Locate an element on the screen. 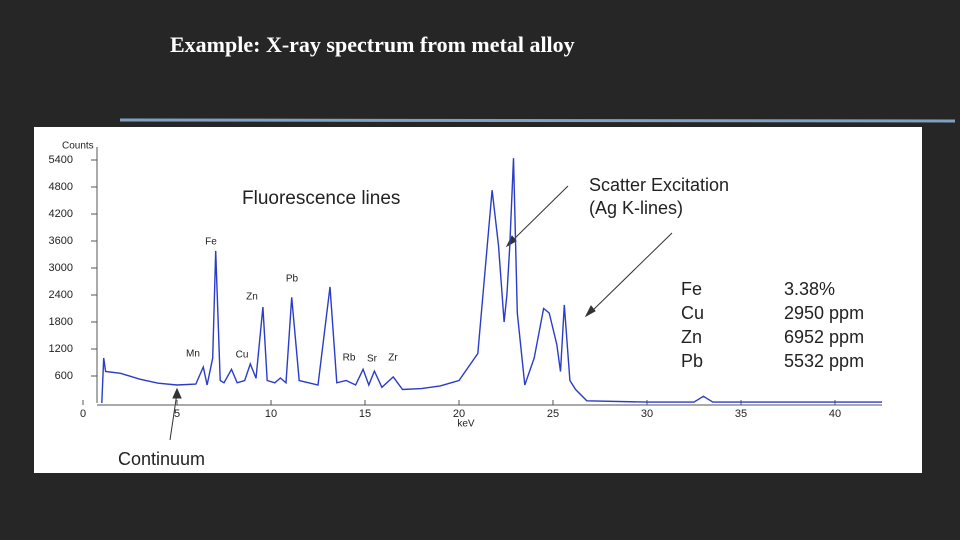 This screenshot has height=540, width=960. y-tick-label: 3600 is located at coordinates (61, 241).